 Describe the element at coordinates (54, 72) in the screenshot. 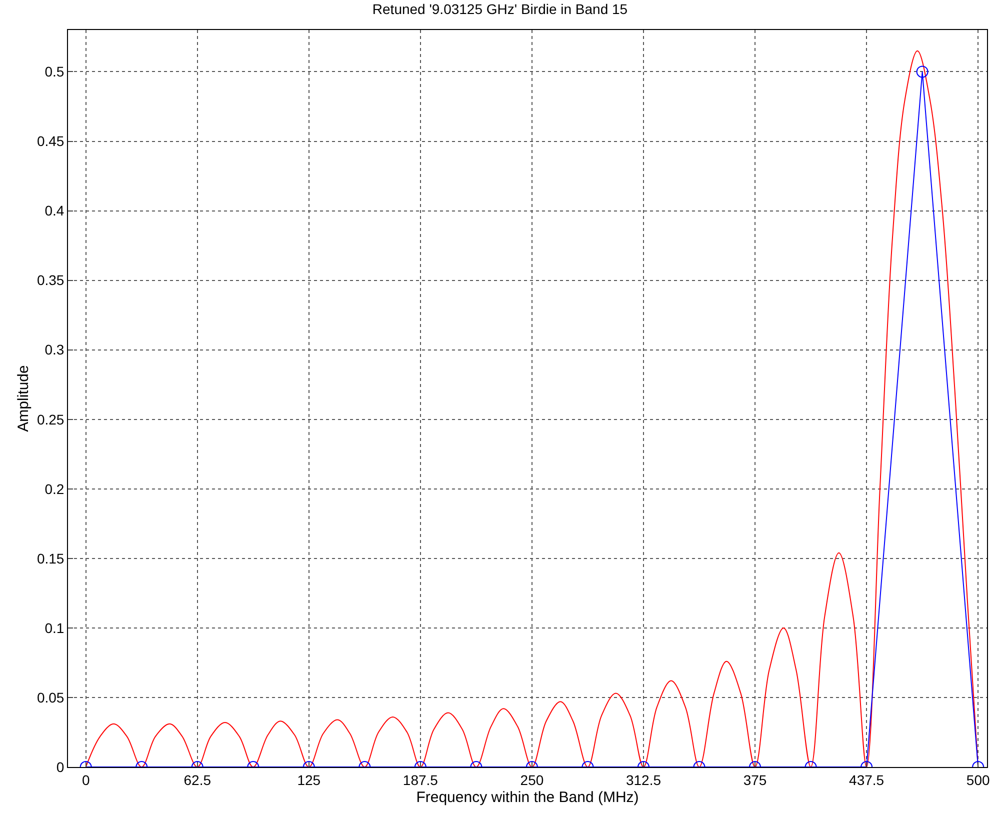

I see `y-tick-label: 0.5` at that location.